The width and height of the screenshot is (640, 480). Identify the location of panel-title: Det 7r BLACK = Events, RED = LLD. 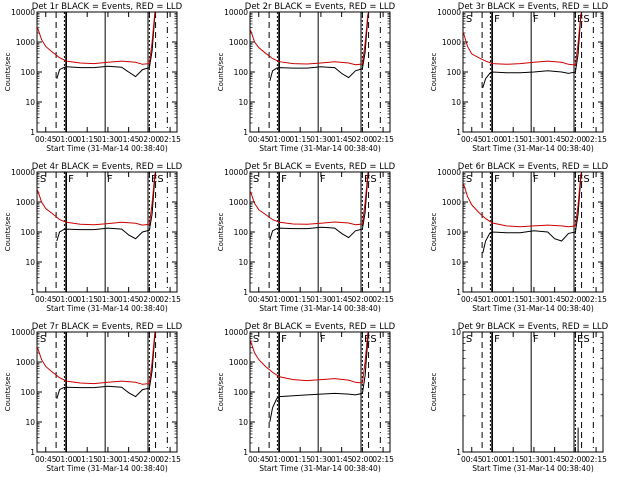
(107, 327).